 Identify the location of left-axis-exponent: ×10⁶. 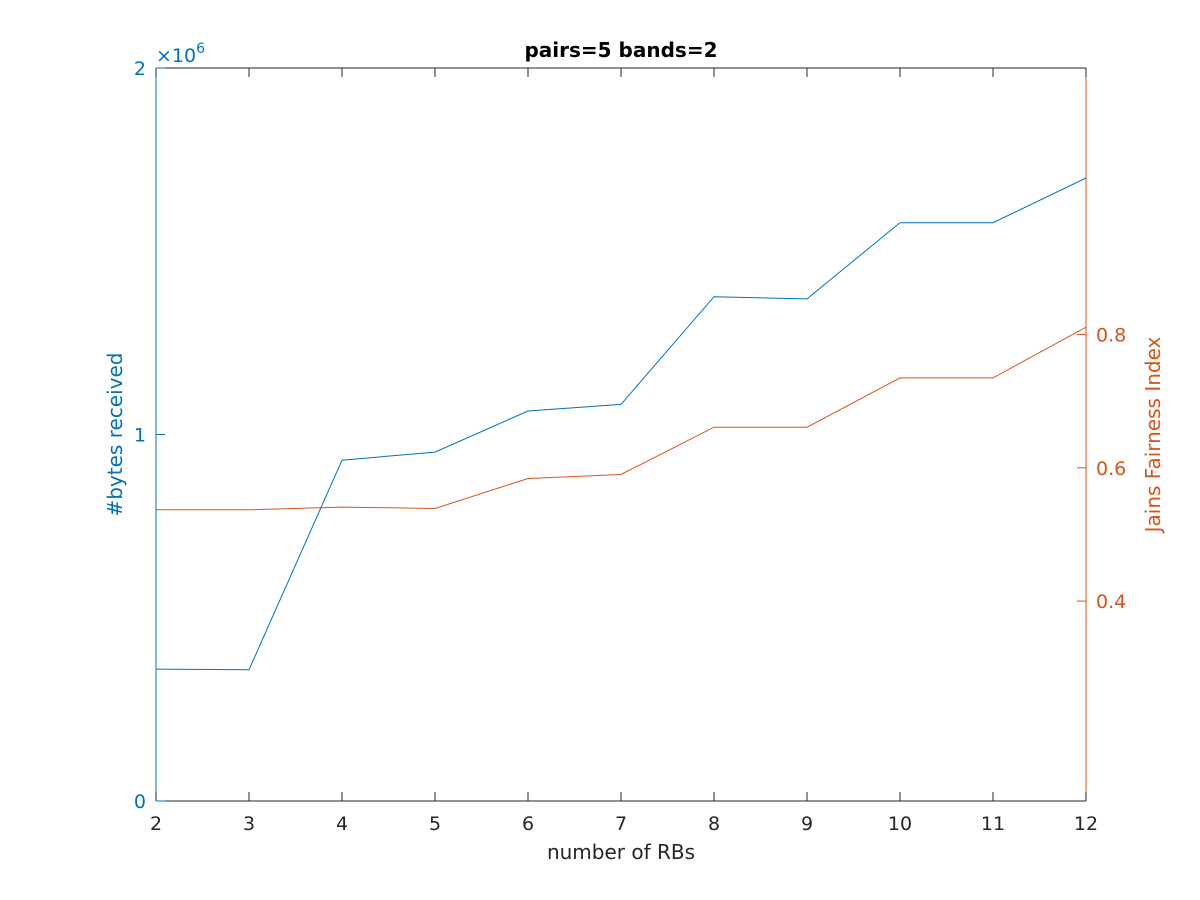
(180, 54).